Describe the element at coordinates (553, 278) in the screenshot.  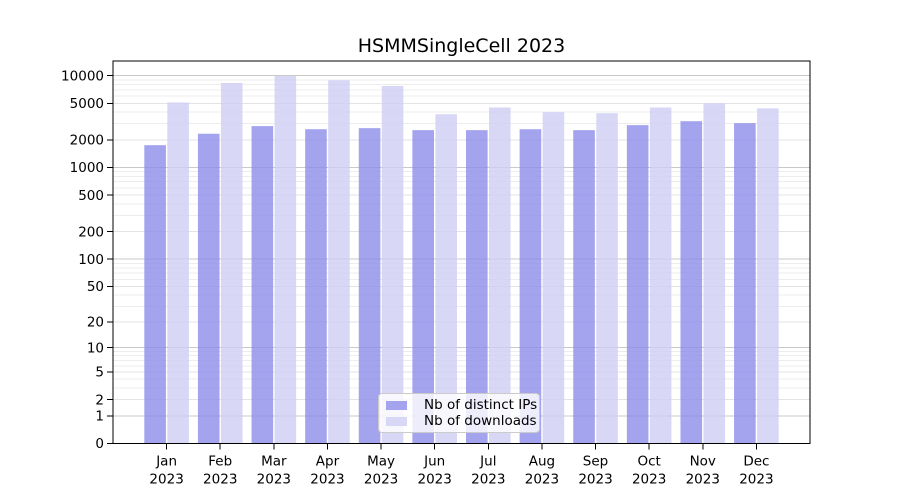
I see `bar-nb-of-downloads-aug-2023` at that location.